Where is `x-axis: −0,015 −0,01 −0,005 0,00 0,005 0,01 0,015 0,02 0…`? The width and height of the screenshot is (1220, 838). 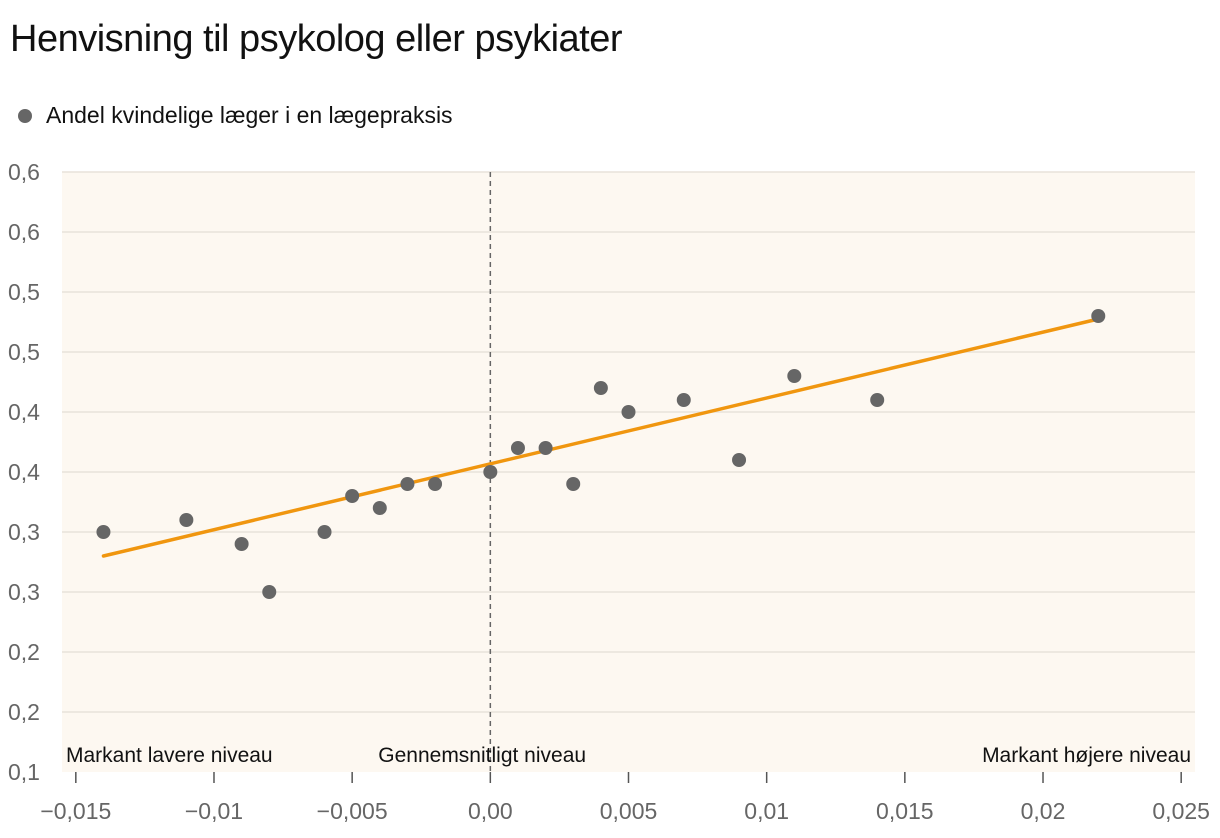
x-axis: −0,015 −0,01 −0,005 0,00 0,005 0,01 0,015 0,02 0… is located at coordinates (625, 798).